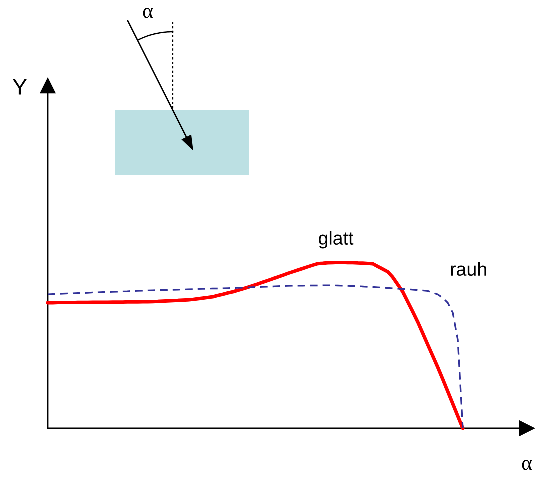 This screenshot has width=536, height=477. I want to click on series-label: rauh, so click(468, 269).